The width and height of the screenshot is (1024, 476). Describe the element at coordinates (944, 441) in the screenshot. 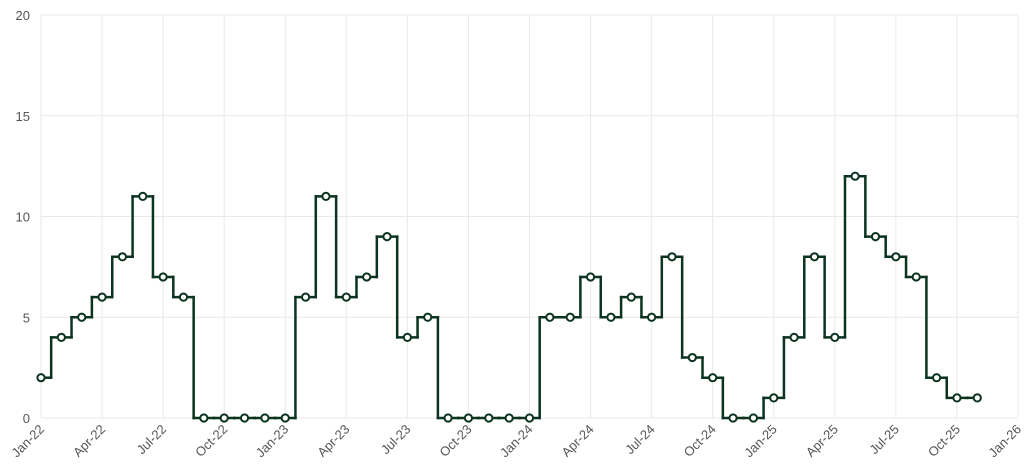

I see `x-tick-label: Oct-25` at that location.